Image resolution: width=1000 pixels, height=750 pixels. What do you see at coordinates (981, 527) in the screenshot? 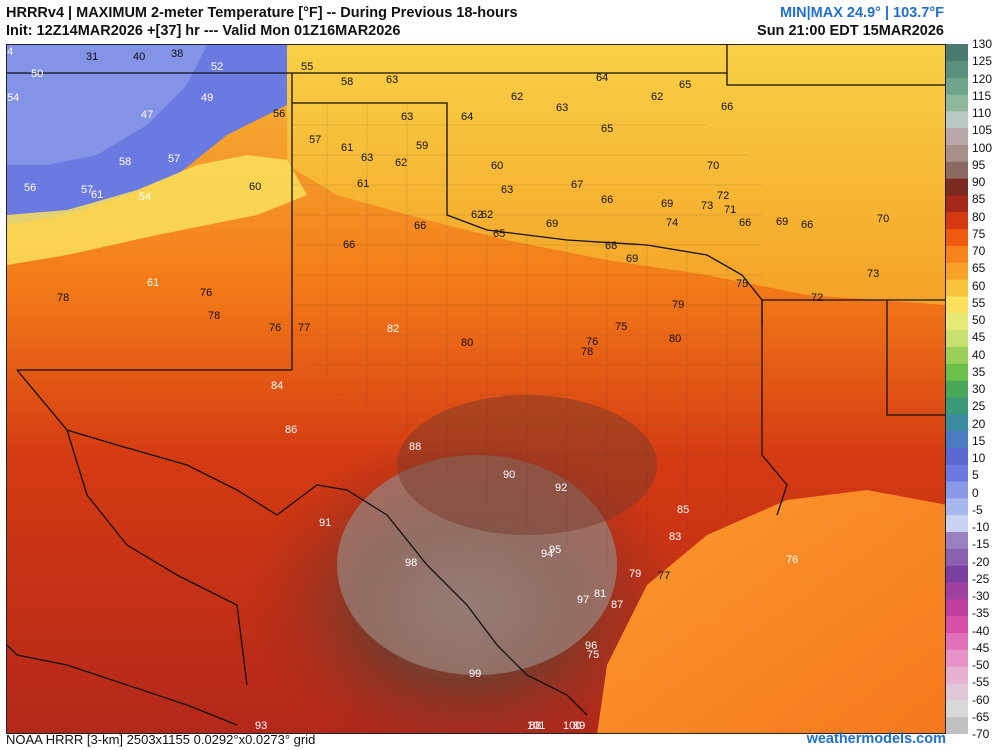
I see `color-scale-tick: -10` at bounding box center [981, 527].